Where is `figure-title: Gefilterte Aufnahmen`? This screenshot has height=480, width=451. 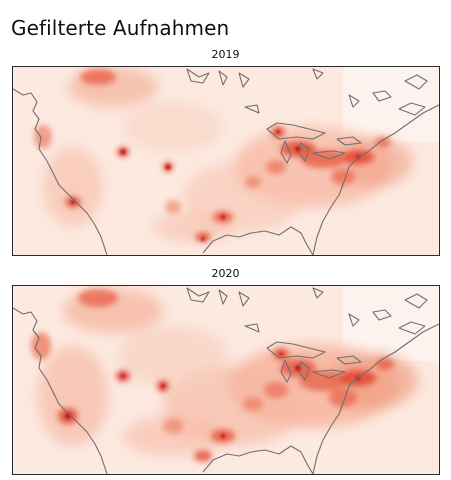
figure-title: Gefilterte Aufnahmen is located at coordinates (120, 28).